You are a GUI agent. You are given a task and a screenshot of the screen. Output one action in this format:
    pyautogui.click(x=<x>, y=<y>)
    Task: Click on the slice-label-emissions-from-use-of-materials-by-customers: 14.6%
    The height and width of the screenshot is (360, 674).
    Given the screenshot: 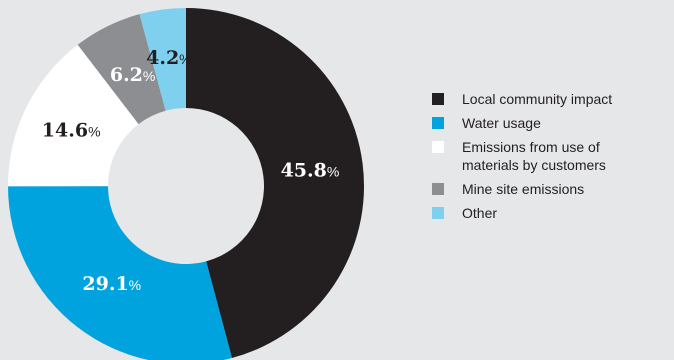 What is the action you would take?
    pyautogui.click(x=71, y=130)
    